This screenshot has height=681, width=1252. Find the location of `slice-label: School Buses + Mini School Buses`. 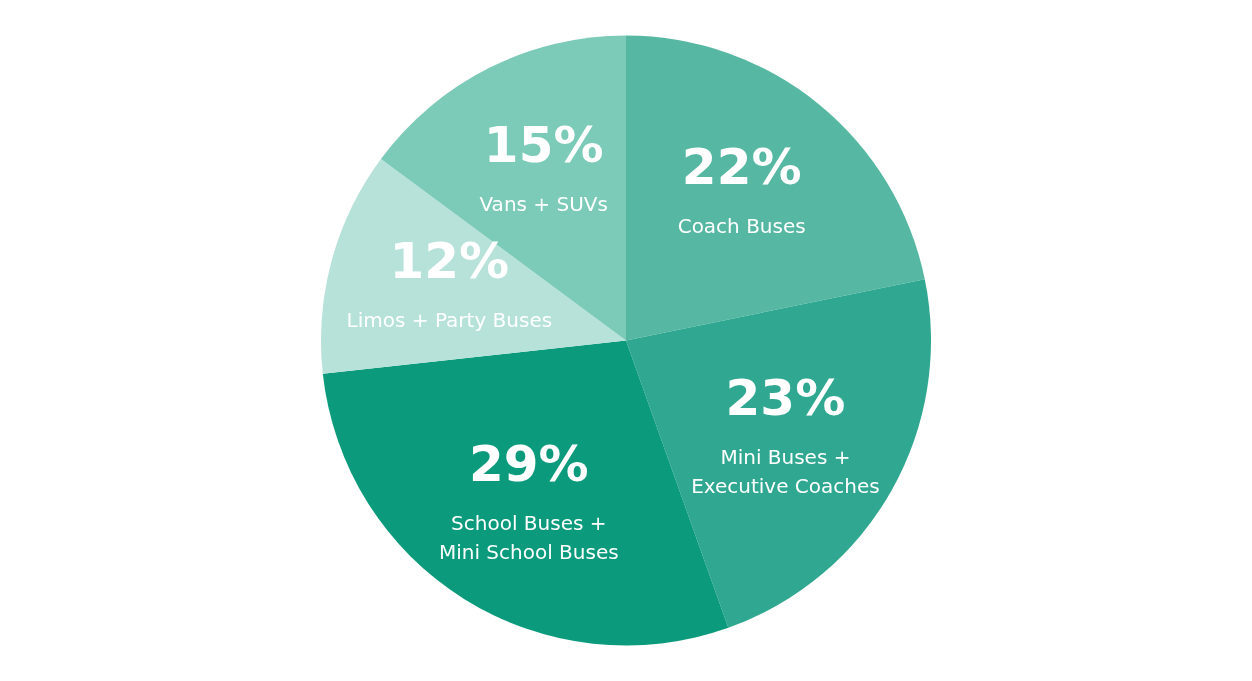

slice-label: School Buses + Mini School Buses is located at coordinates (528, 537).